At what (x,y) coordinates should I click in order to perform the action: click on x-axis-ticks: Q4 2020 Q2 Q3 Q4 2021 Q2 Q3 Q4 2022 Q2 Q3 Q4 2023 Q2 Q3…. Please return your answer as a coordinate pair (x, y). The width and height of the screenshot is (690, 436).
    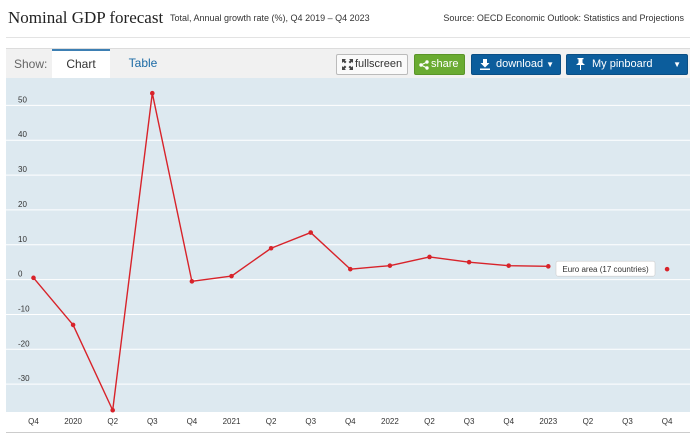
    Looking at the image, I should click on (350, 421).